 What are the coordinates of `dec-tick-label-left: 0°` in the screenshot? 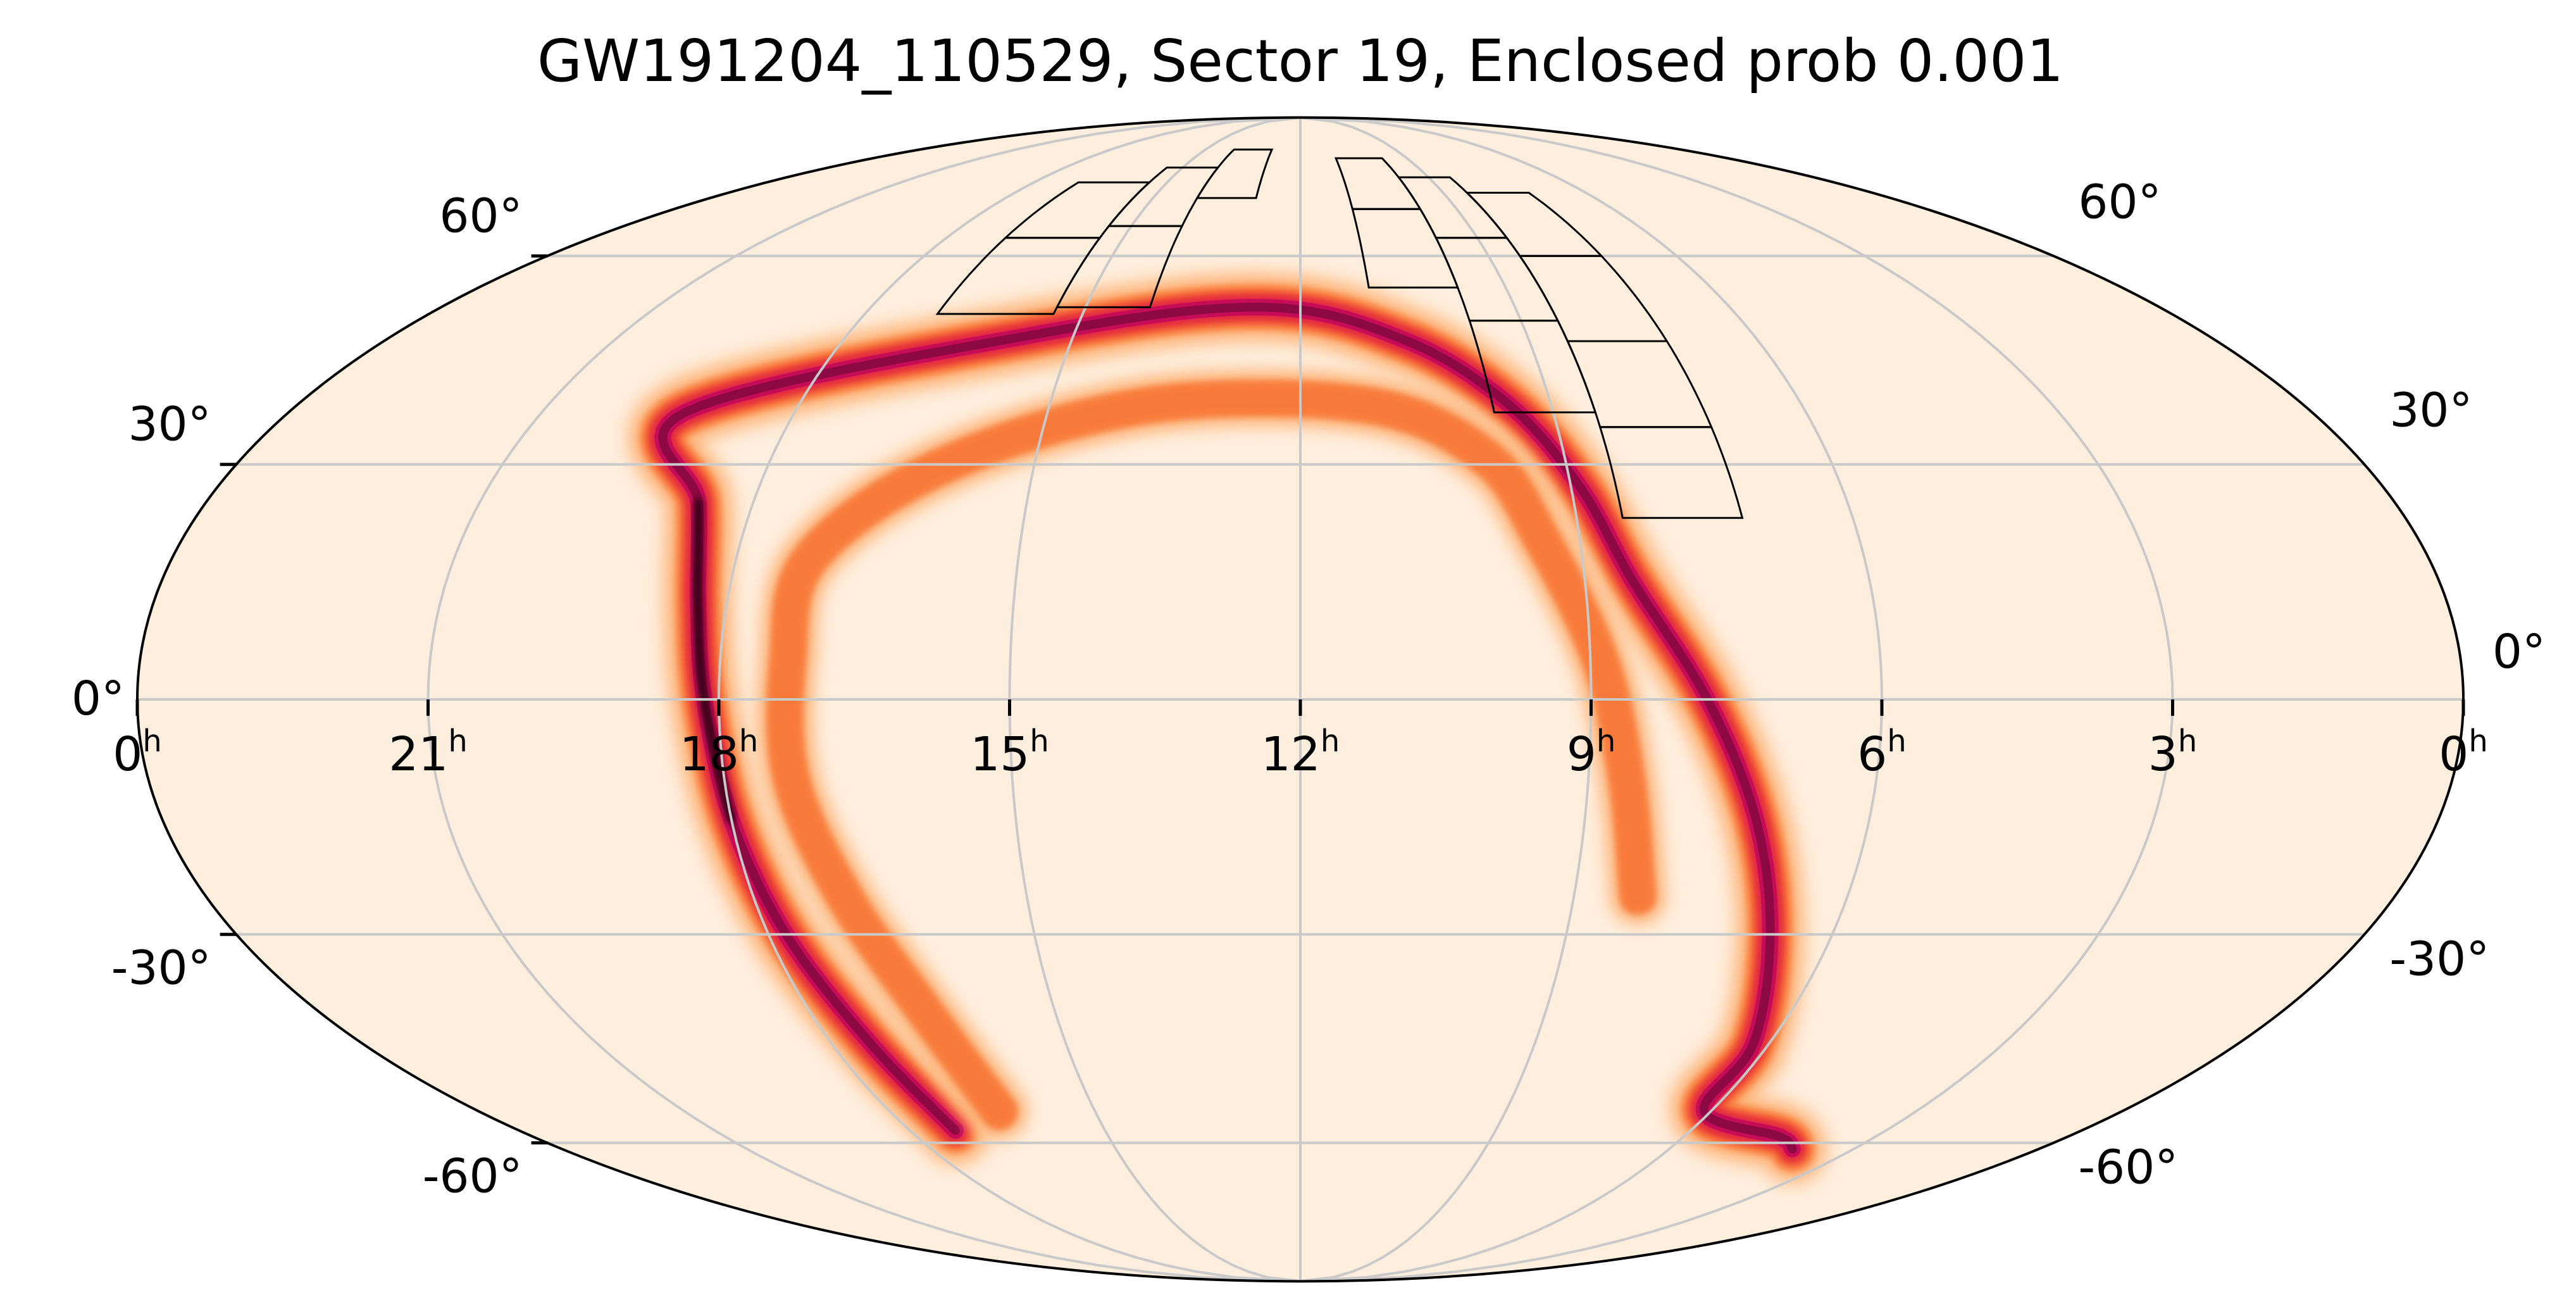 It's located at (98, 699).